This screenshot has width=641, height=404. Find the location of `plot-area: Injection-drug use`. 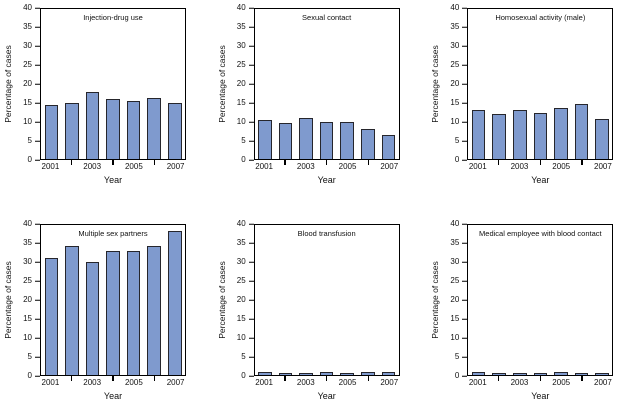

plot-area: Injection-drug use is located at coordinates (113, 84).